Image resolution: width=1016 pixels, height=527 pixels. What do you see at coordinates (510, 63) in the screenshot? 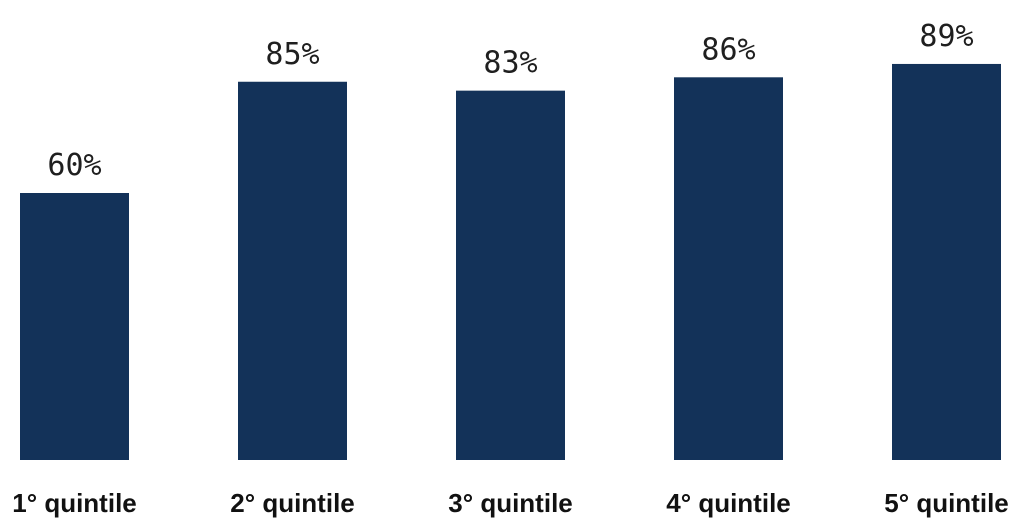
I see `bar-value-label-3: 83%` at bounding box center [510, 63].